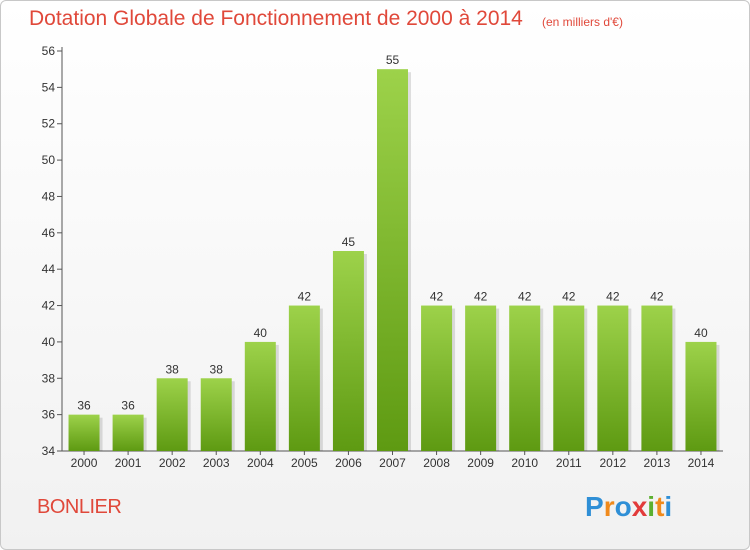  Describe the element at coordinates (172, 414) in the screenshot. I see `bar-2002` at that location.